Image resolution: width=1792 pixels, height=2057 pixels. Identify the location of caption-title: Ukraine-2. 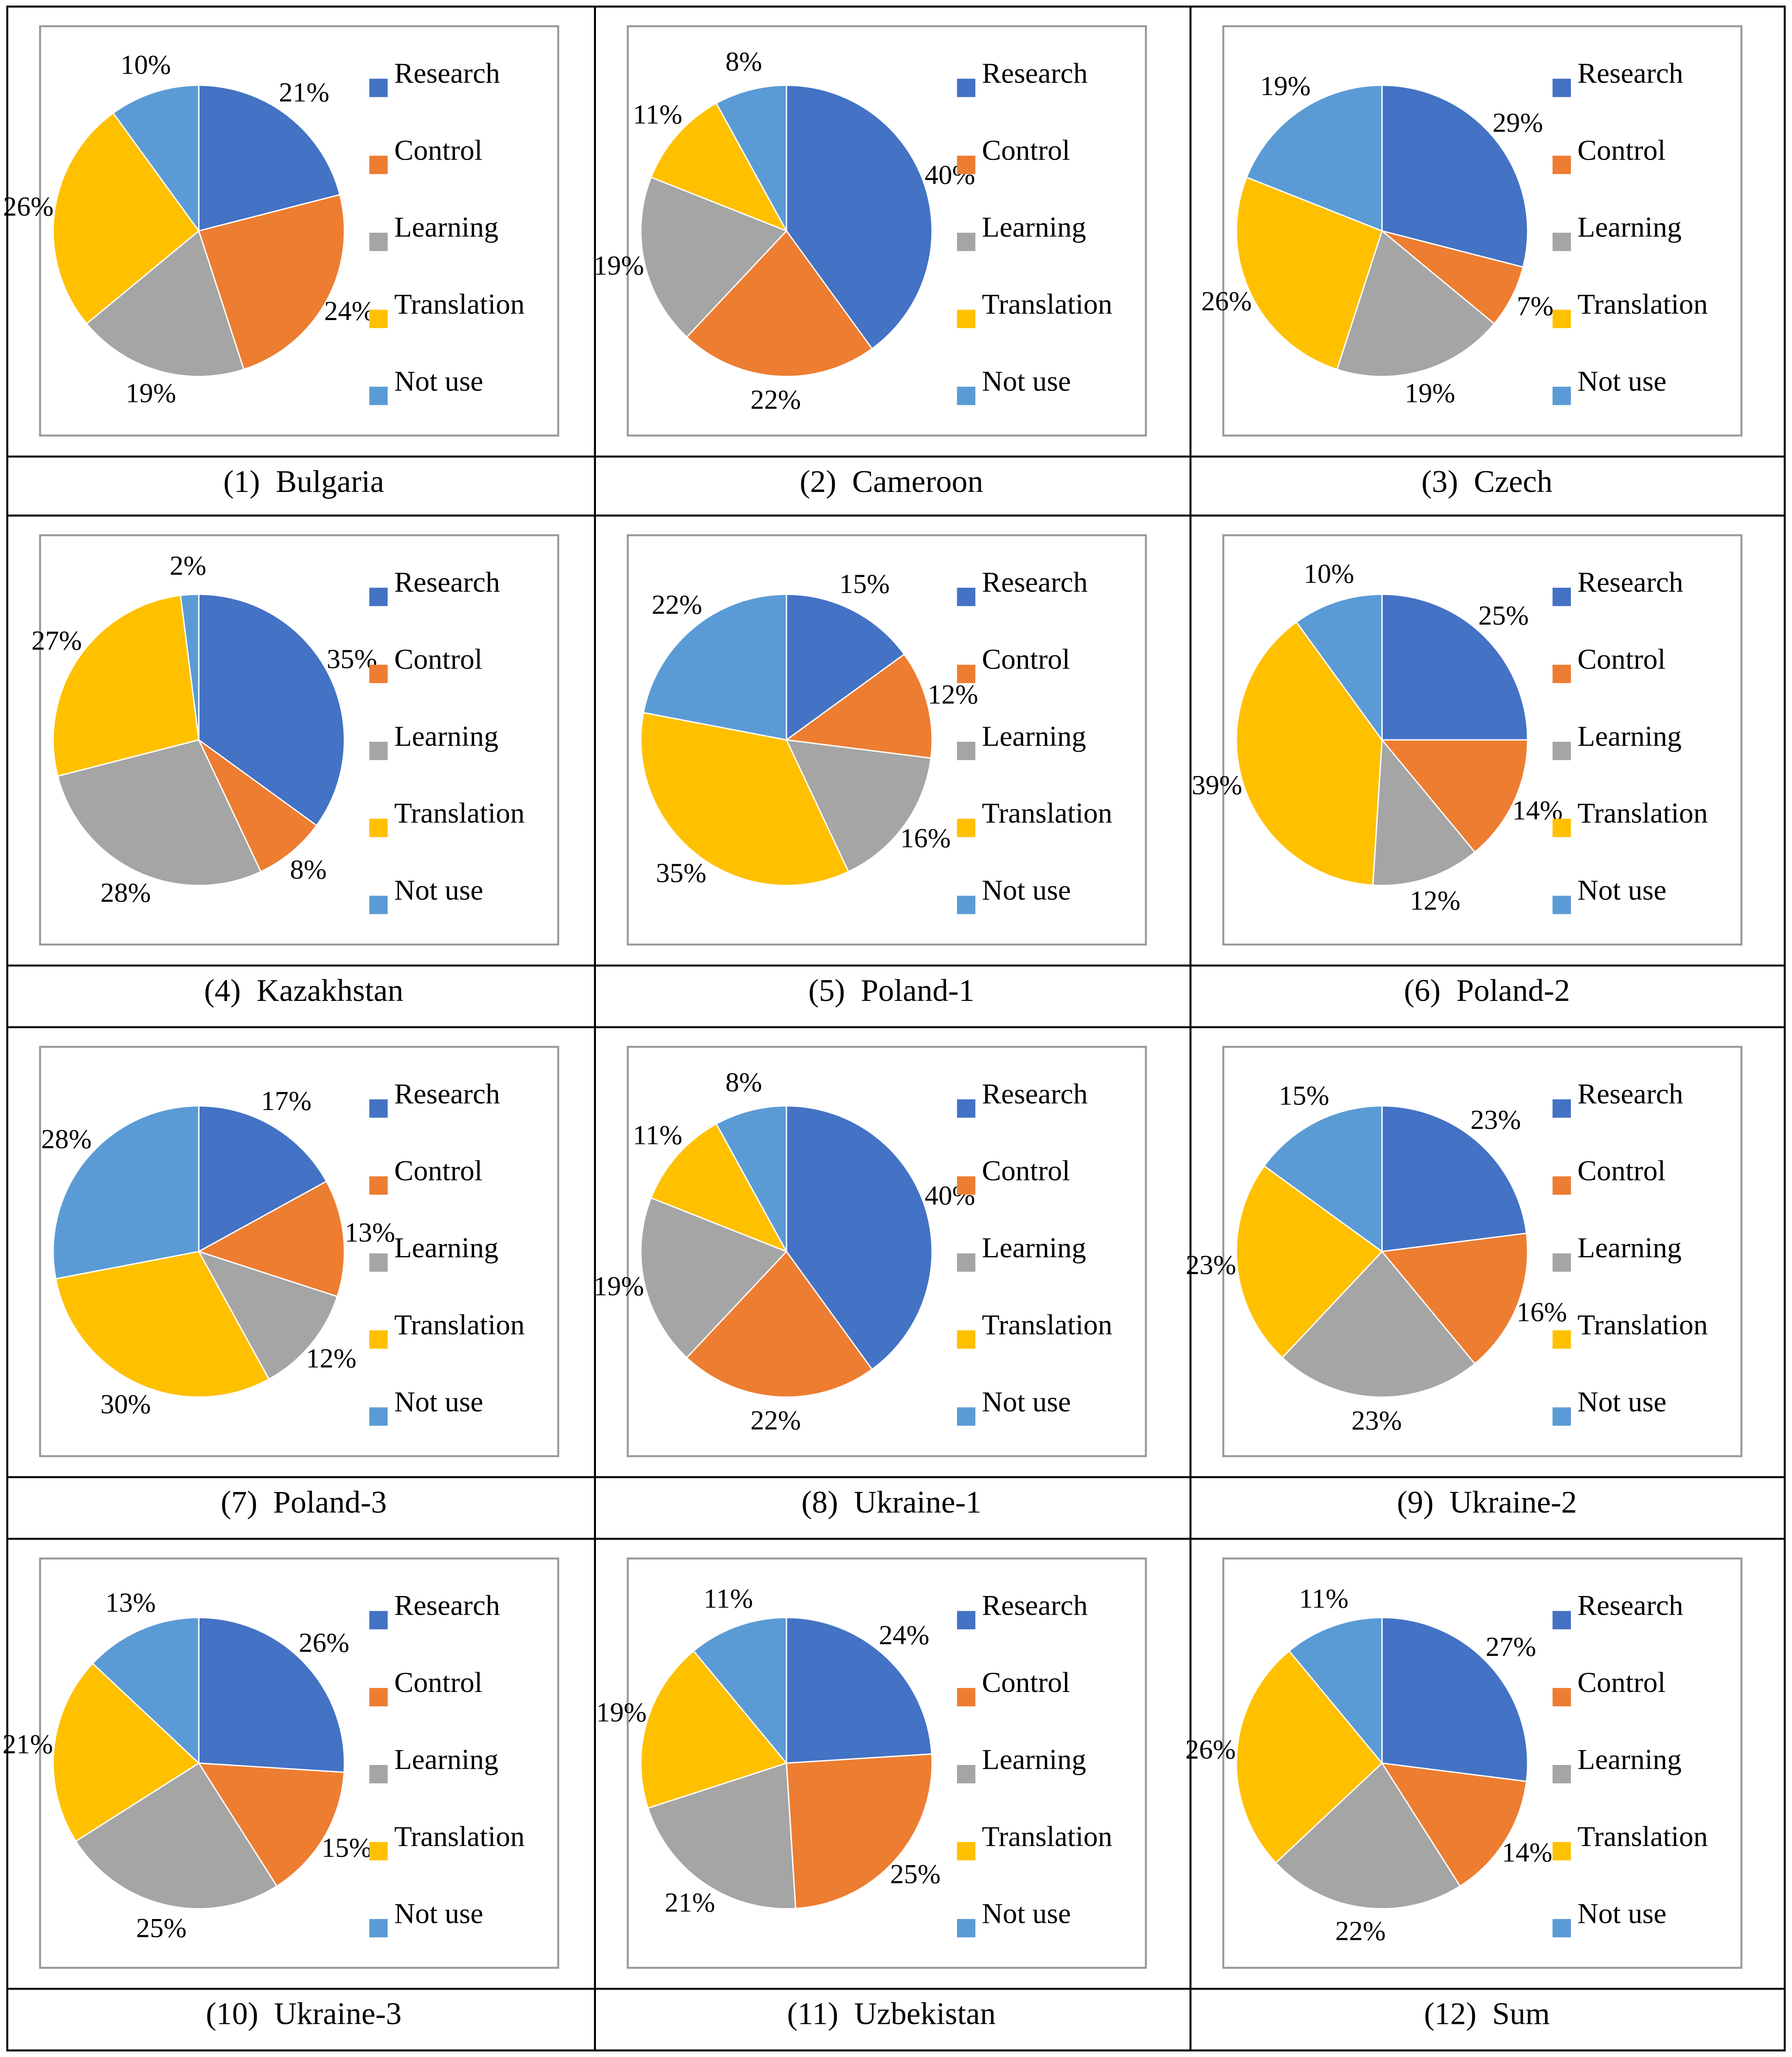
(1513, 1502).